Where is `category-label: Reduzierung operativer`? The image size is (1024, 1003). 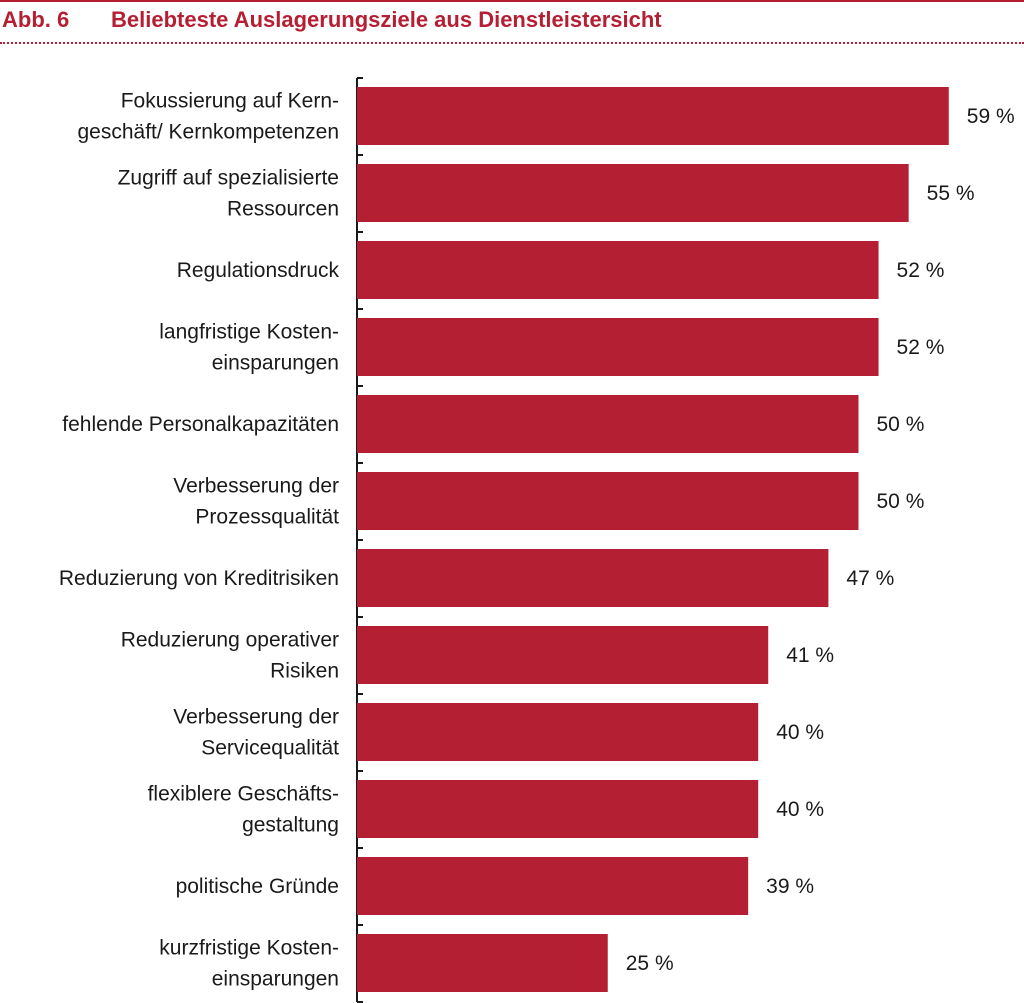
category-label: Reduzierung operativer is located at coordinates (230, 640).